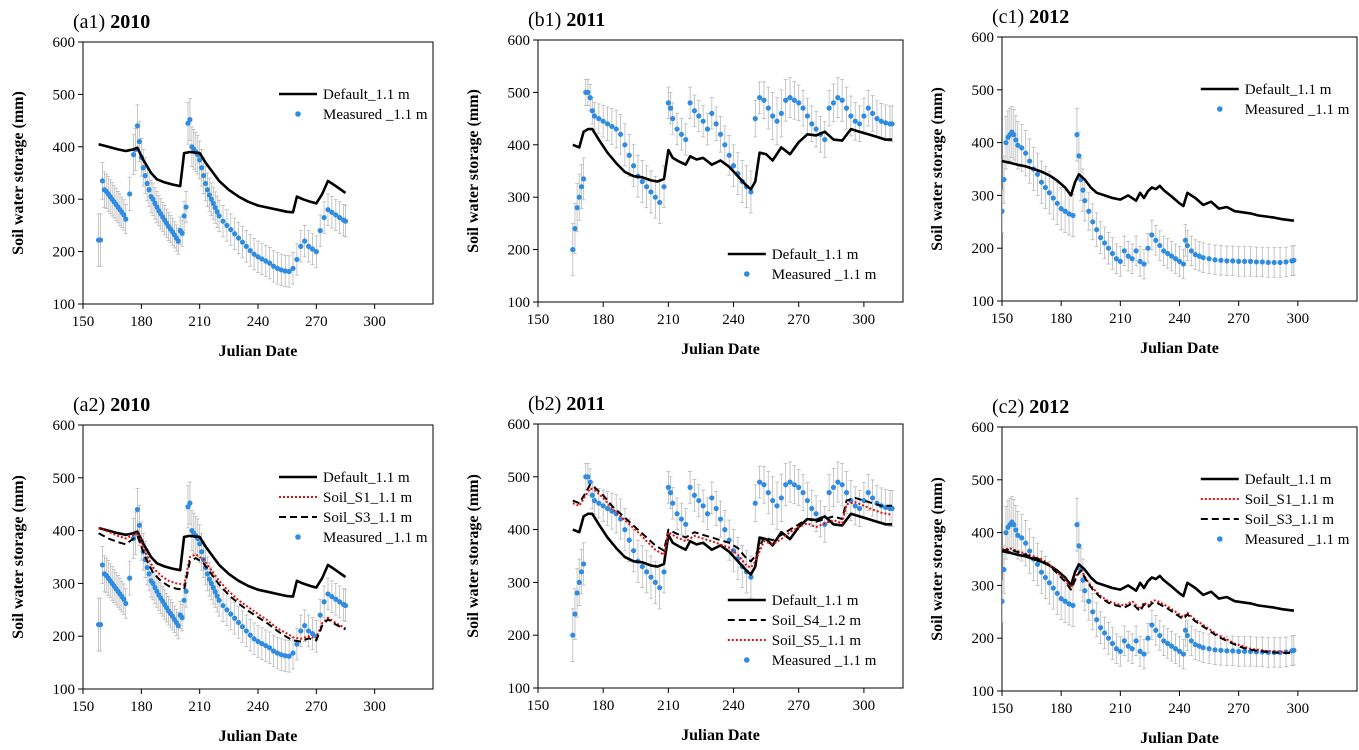 This screenshot has height=750, width=1359. I want to click on x-axis-title: Julian Date, so click(720, 735).